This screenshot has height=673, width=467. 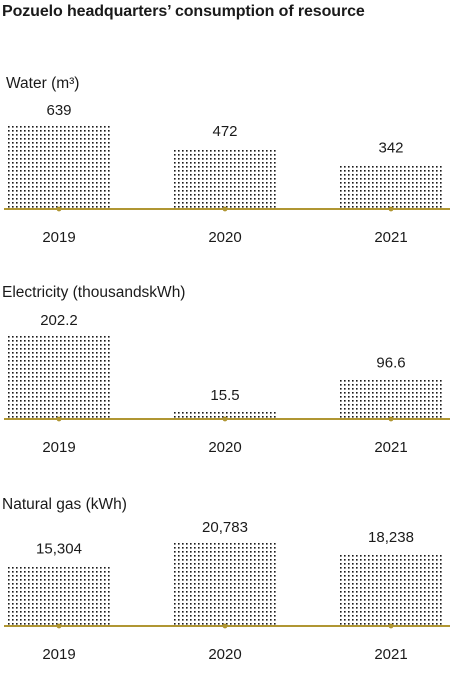 I want to click on data-label: 639, so click(x=58, y=110).